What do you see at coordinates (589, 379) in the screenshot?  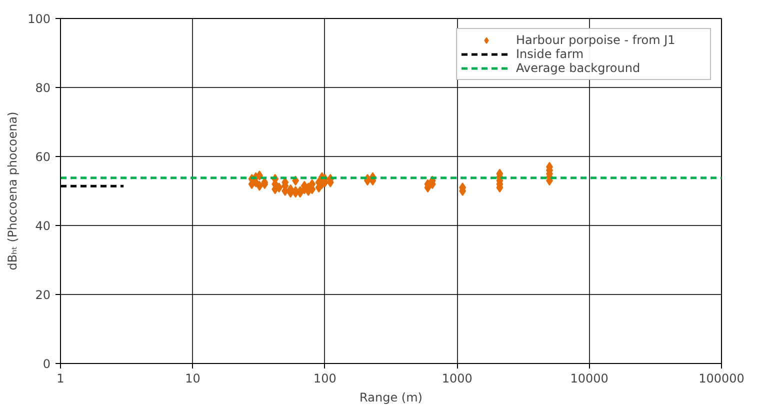 I see `x-tick-label: 10000` at bounding box center [589, 379].